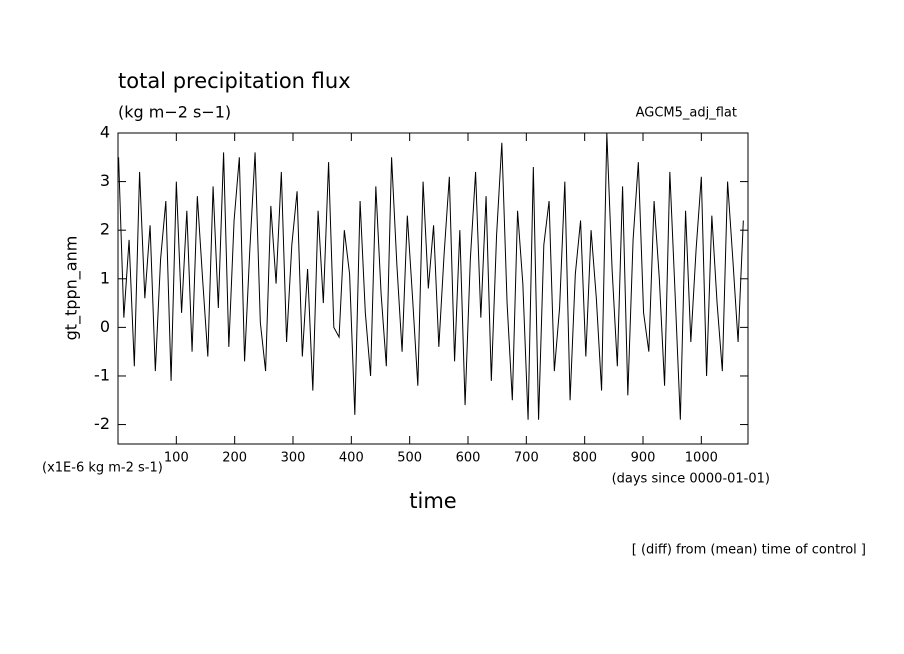 The image size is (904, 654). Describe the element at coordinates (105, 180) in the screenshot. I see `y-tick-label: 3` at that location.